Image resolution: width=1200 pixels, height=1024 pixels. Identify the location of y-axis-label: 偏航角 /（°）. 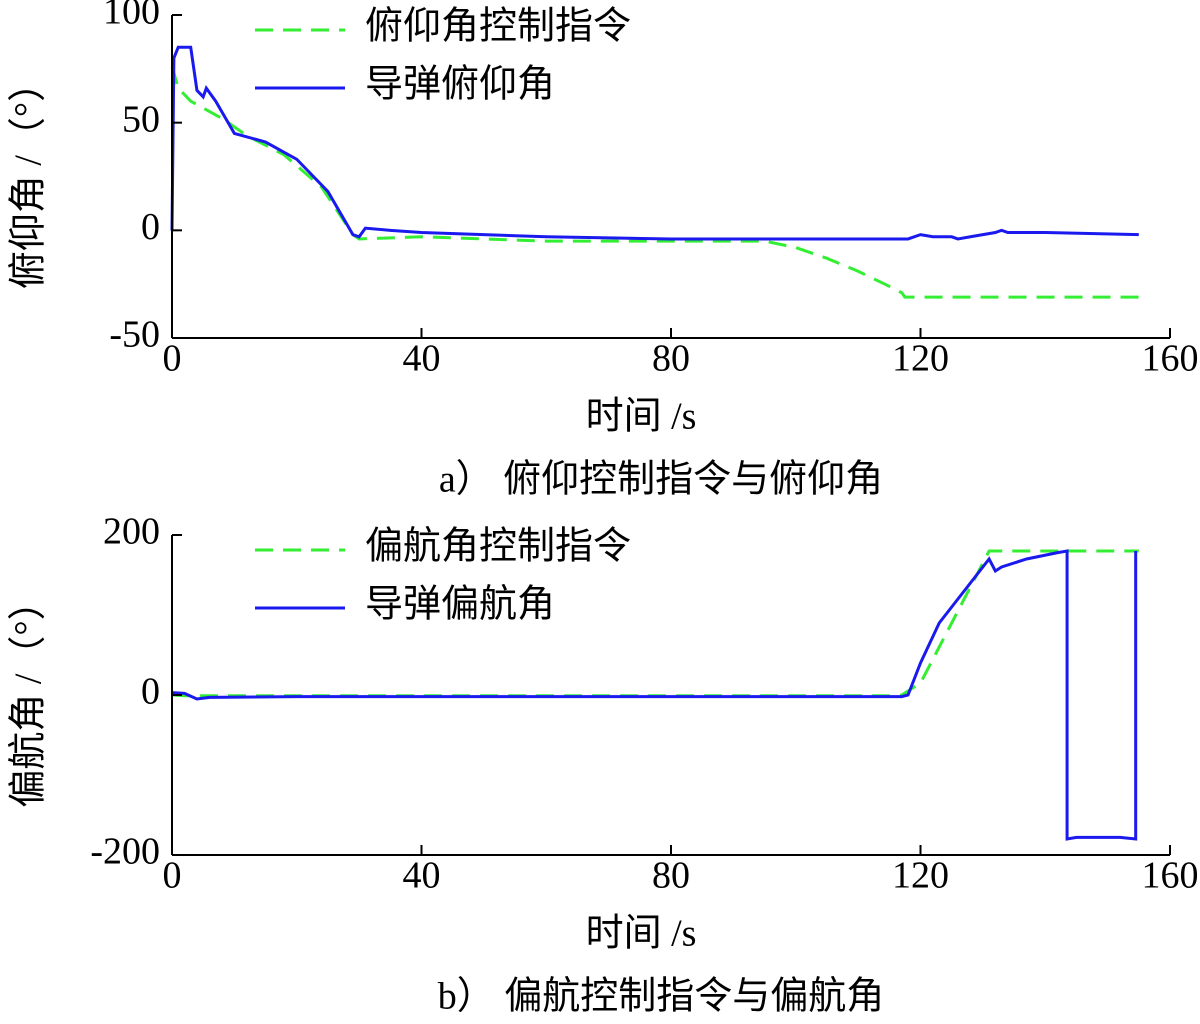
(29, 694).